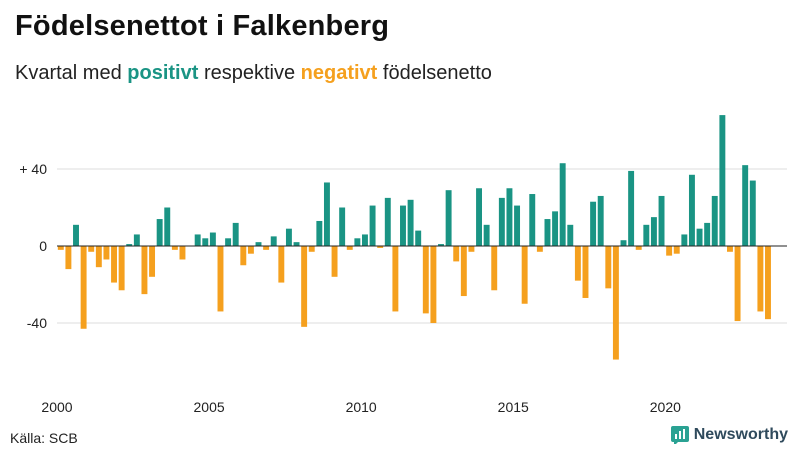 The width and height of the screenshot is (800, 450). What do you see at coordinates (513, 407) in the screenshot?
I see `x-tick-label: 2015` at bounding box center [513, 407].